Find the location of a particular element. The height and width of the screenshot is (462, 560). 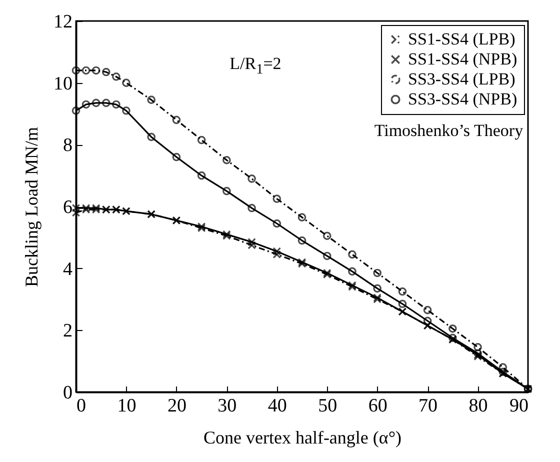

x-tick-label: 10 is located at coordinates (126, 406).